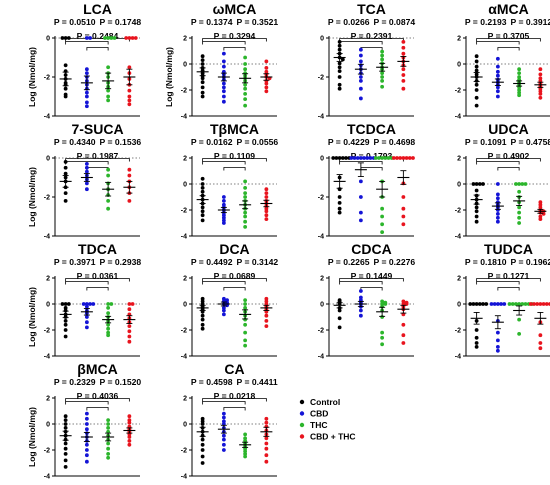  What do you see at coordinates (235, 9) in the screenshot?
I see `panel-title: ωMCA` at bounding box center [235, 9].